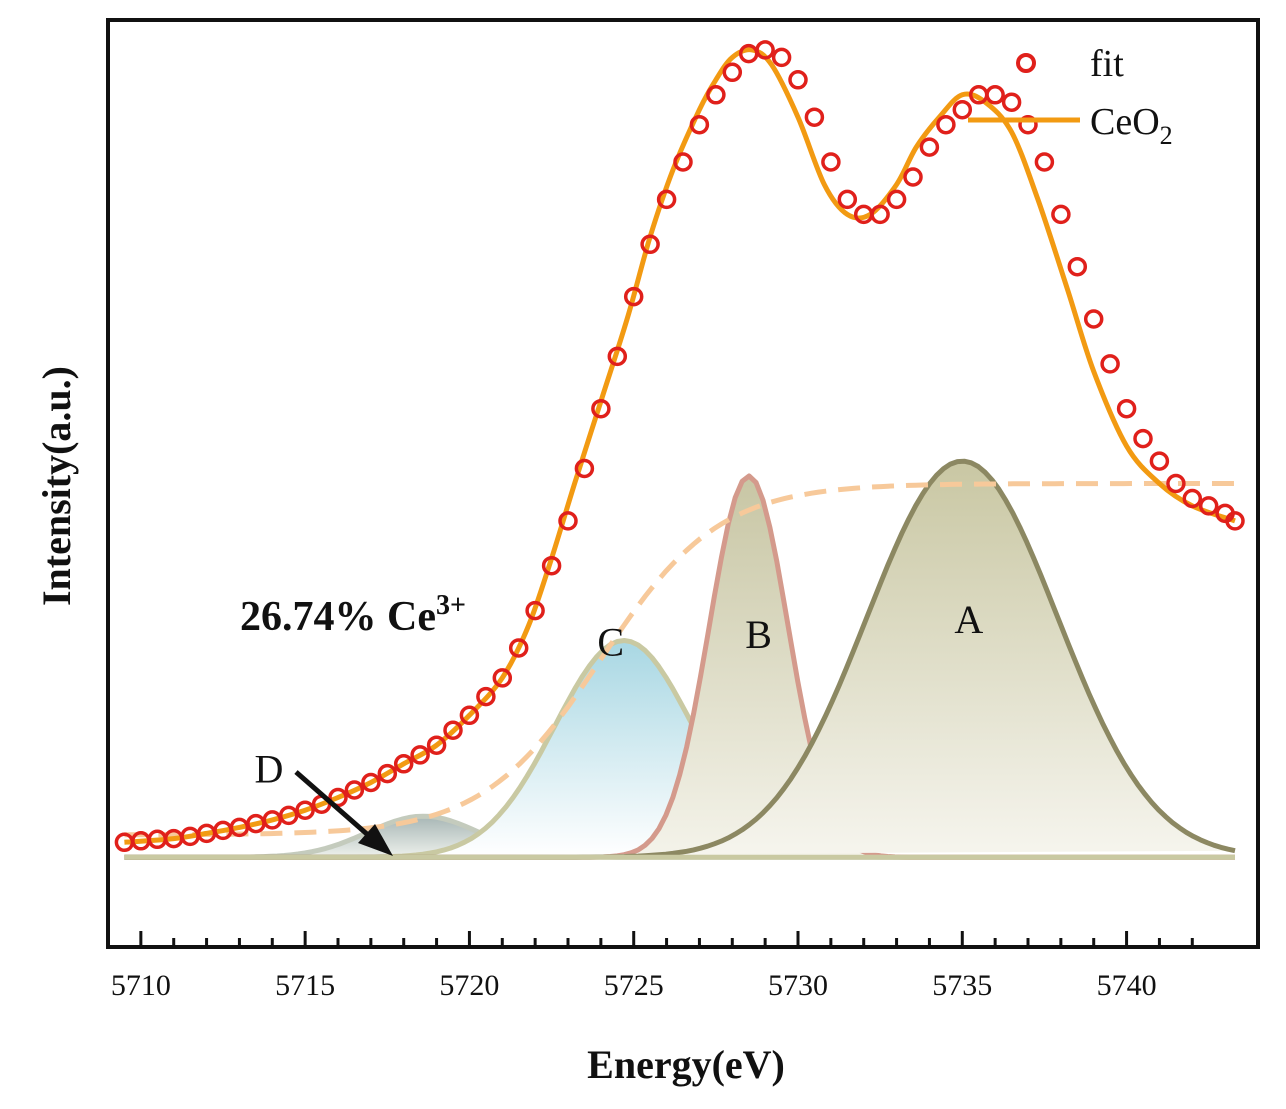  What do you see at coordinates (353, 615) in the screenshot?
I see `ce3-annotation: 26.74% Ce3+` at bounding box center [353, 615].